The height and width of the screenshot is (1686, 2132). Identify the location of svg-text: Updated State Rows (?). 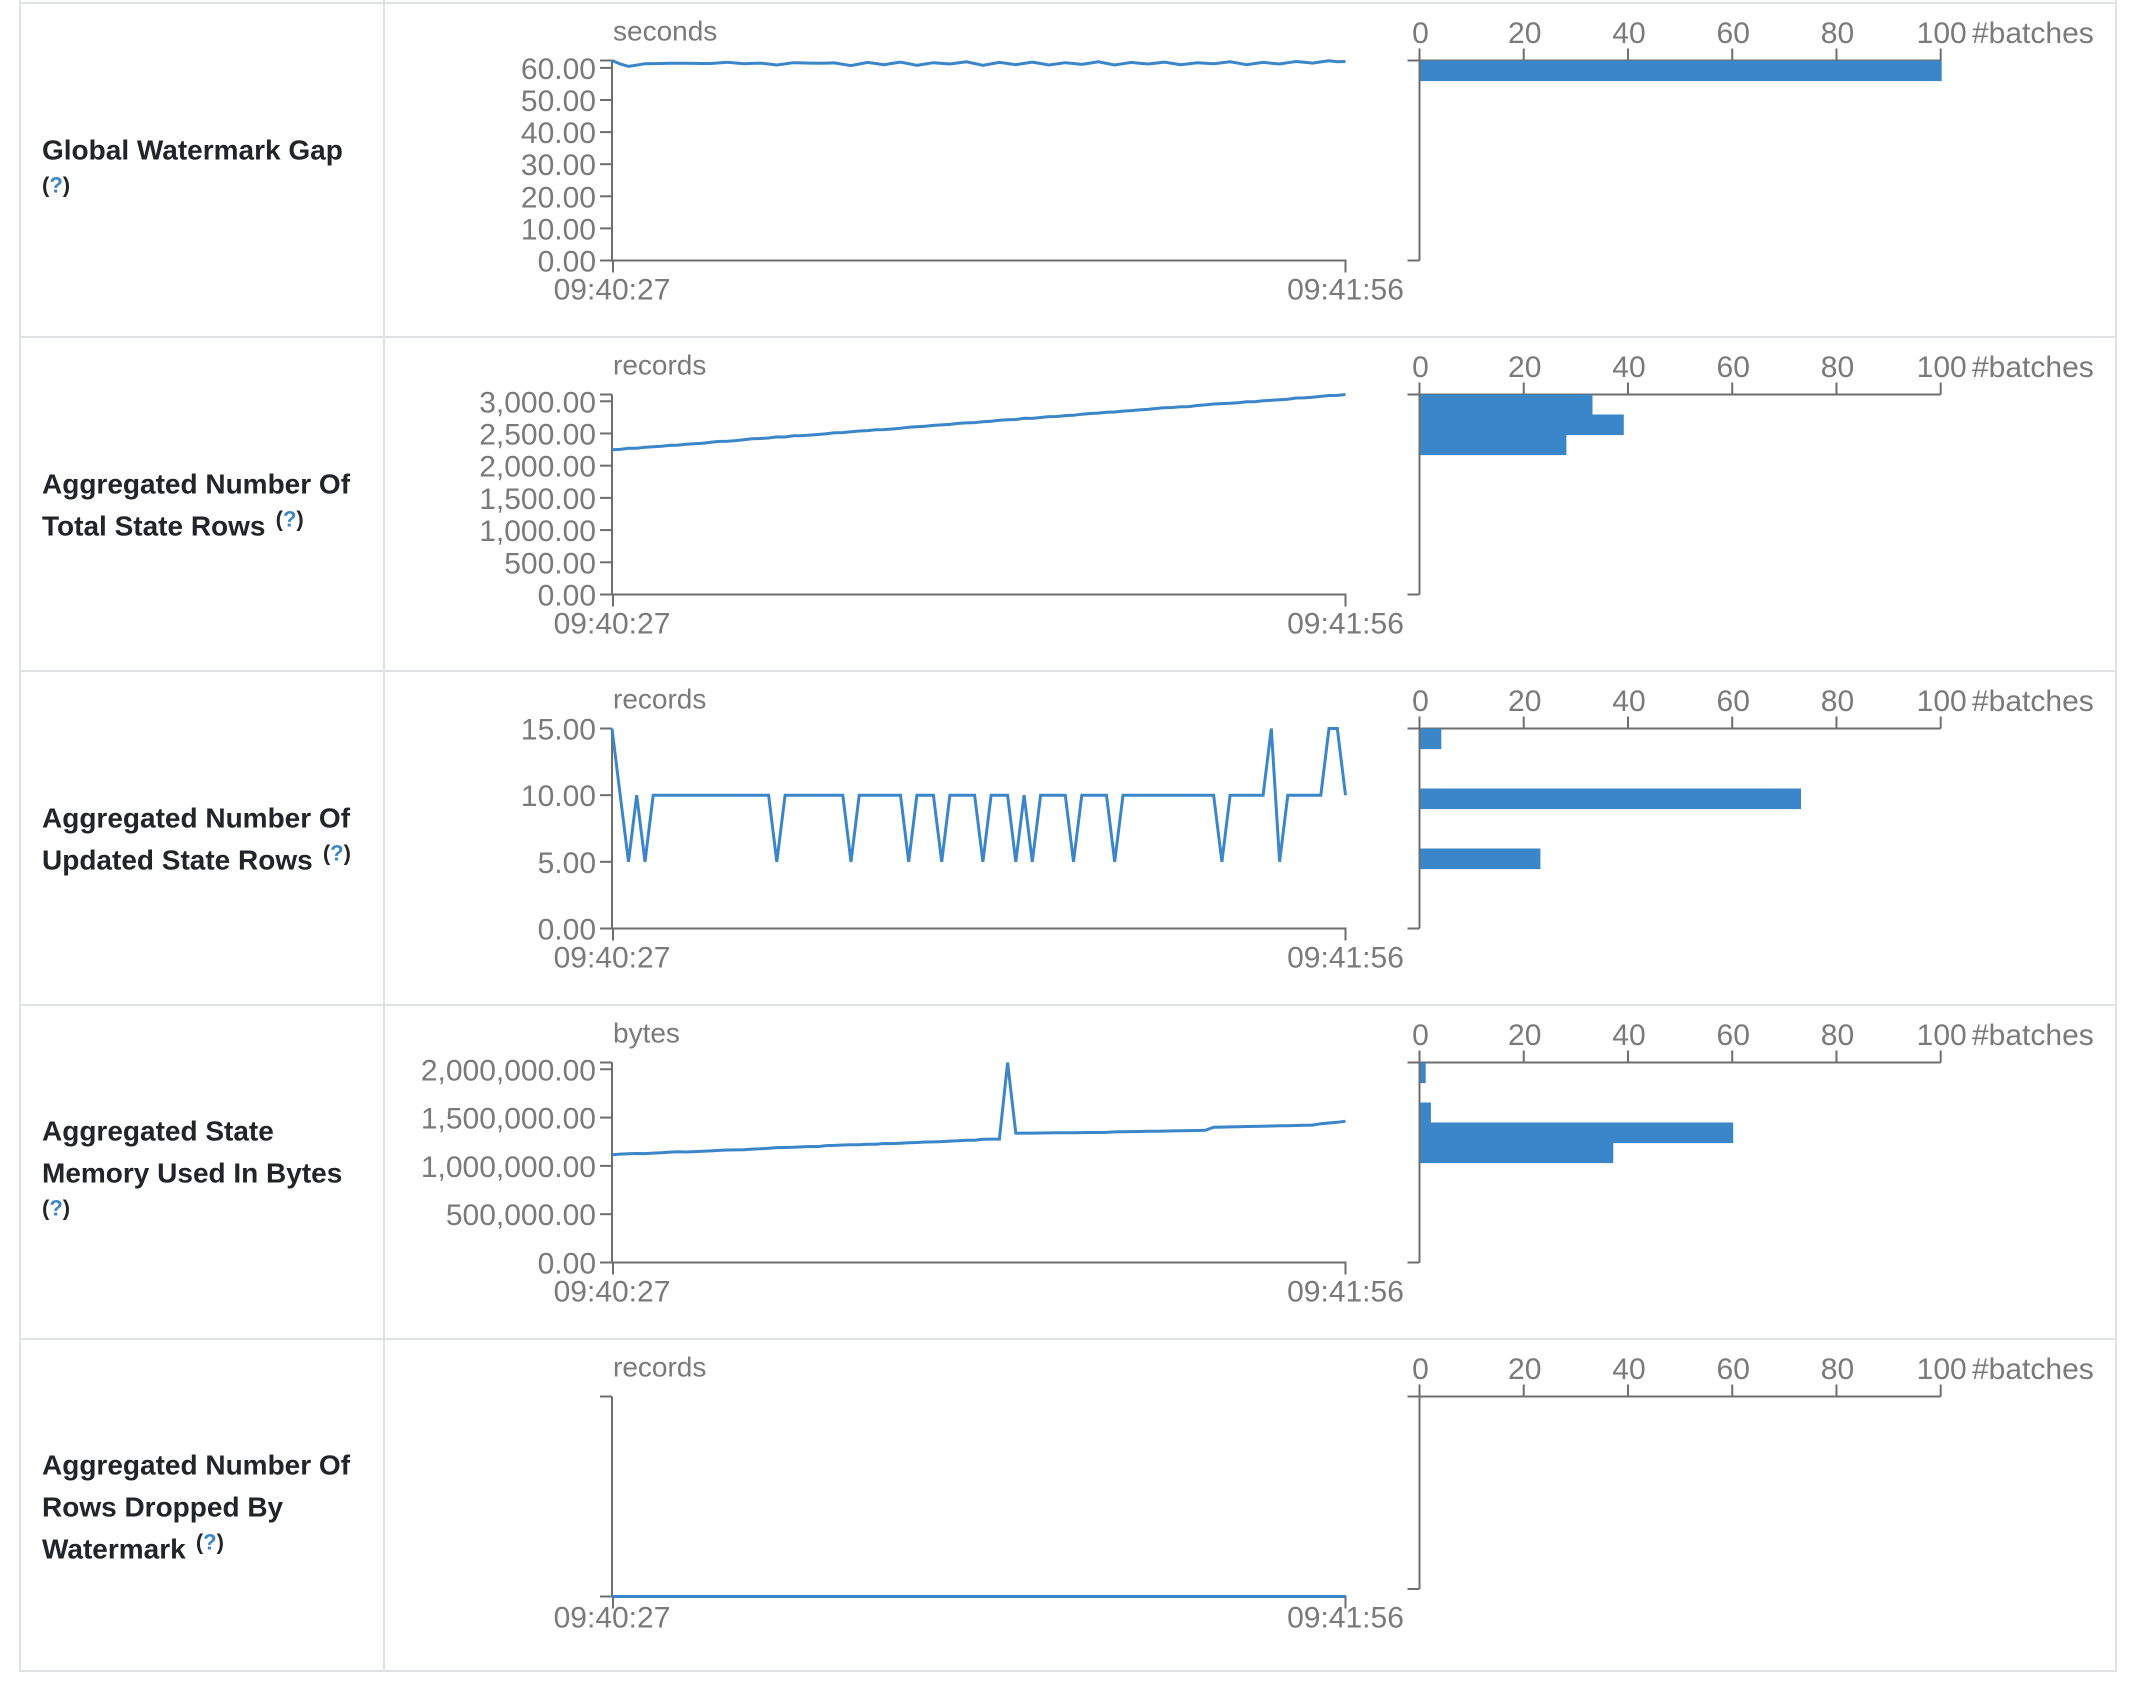
(196, 858).